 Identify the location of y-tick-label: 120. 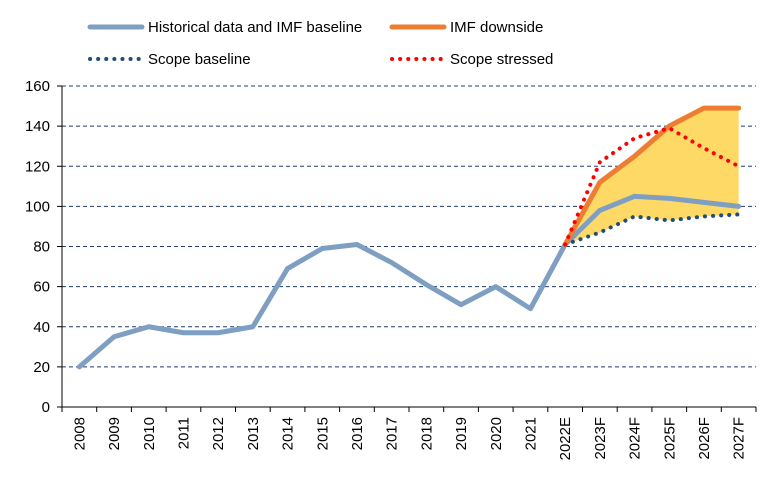
(37, 166).